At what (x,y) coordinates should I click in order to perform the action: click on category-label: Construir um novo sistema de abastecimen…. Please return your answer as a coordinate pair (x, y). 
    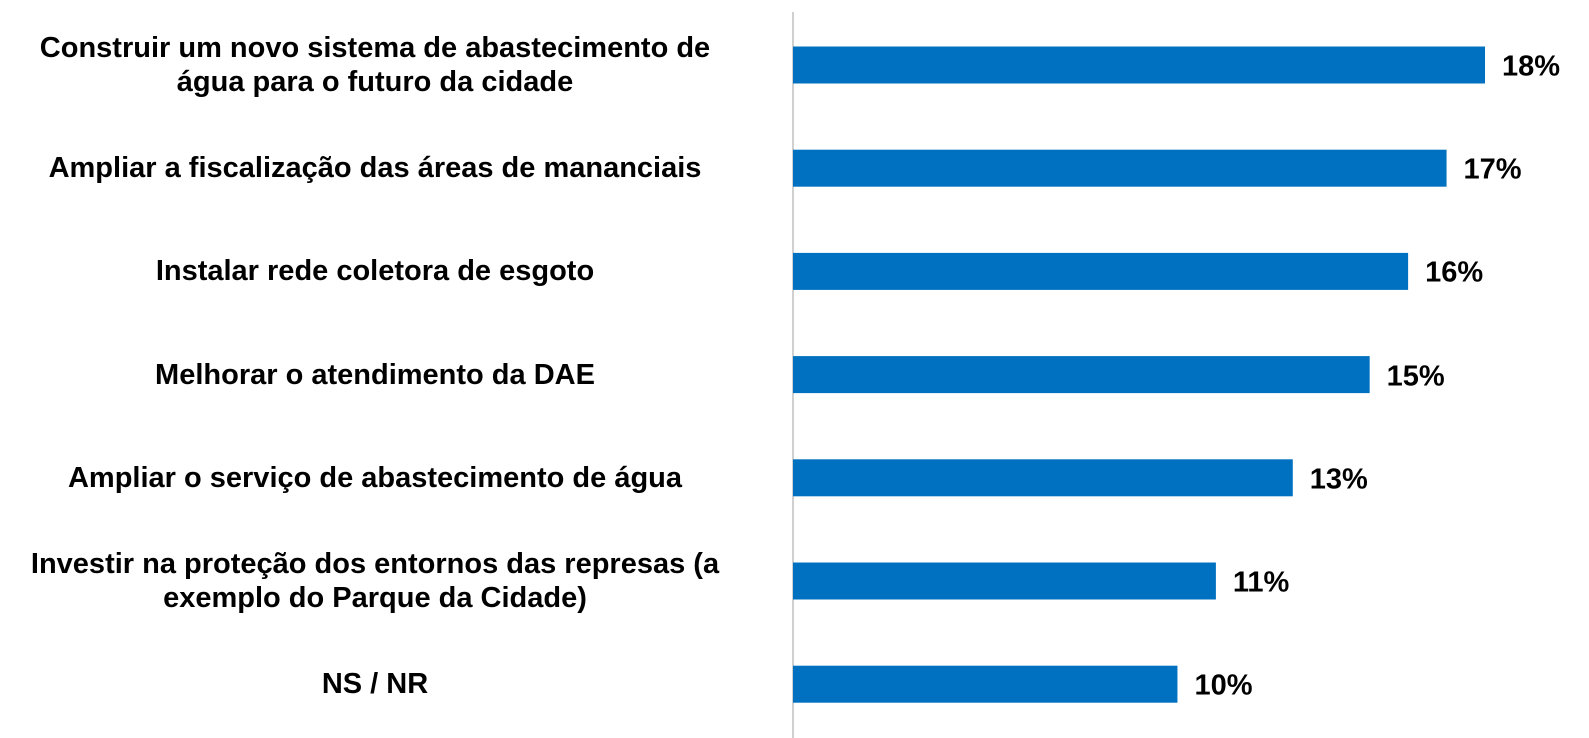
    Looking at the image, I should click on (375, 65).